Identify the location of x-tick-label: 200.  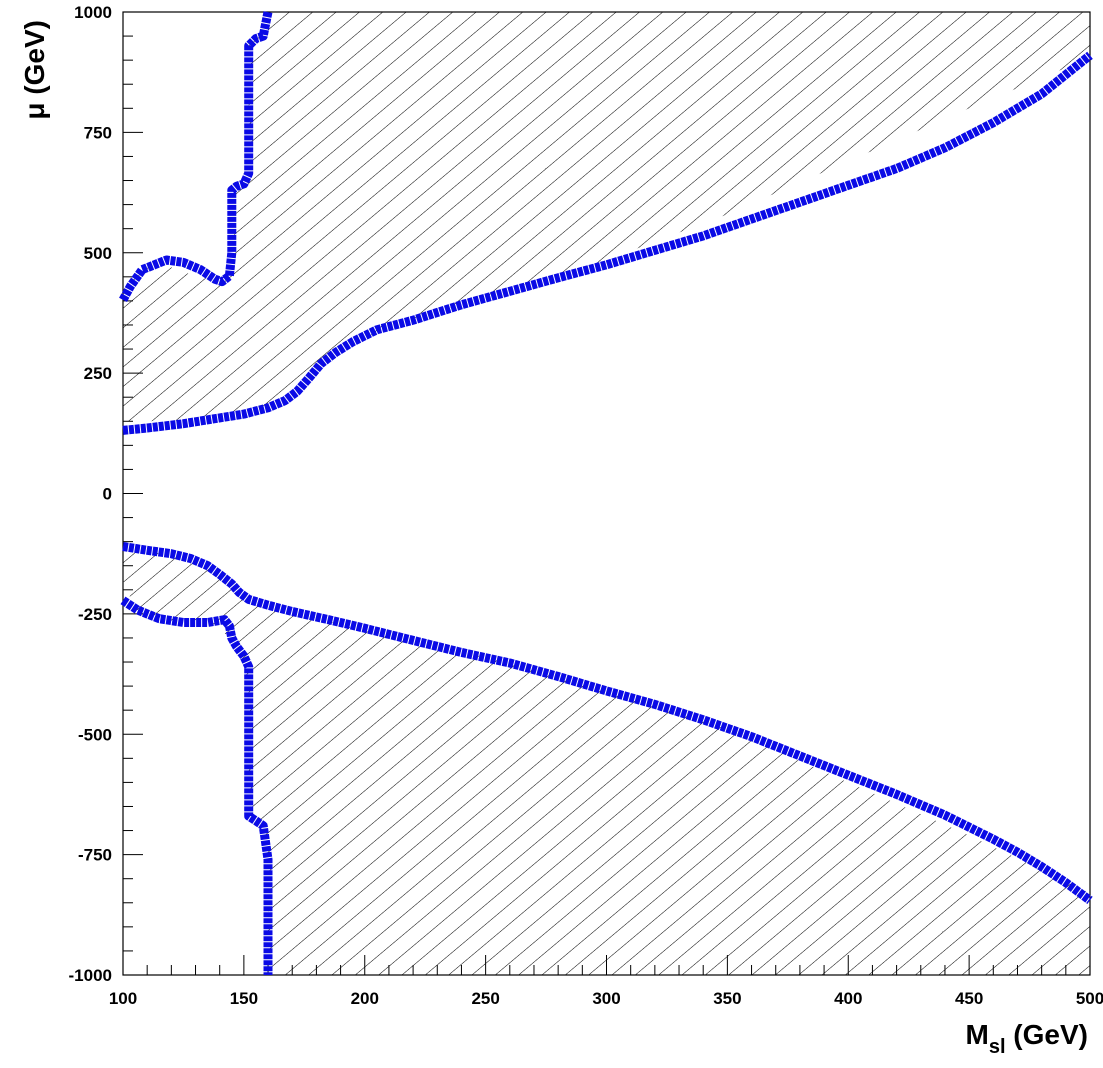
(365, 998).